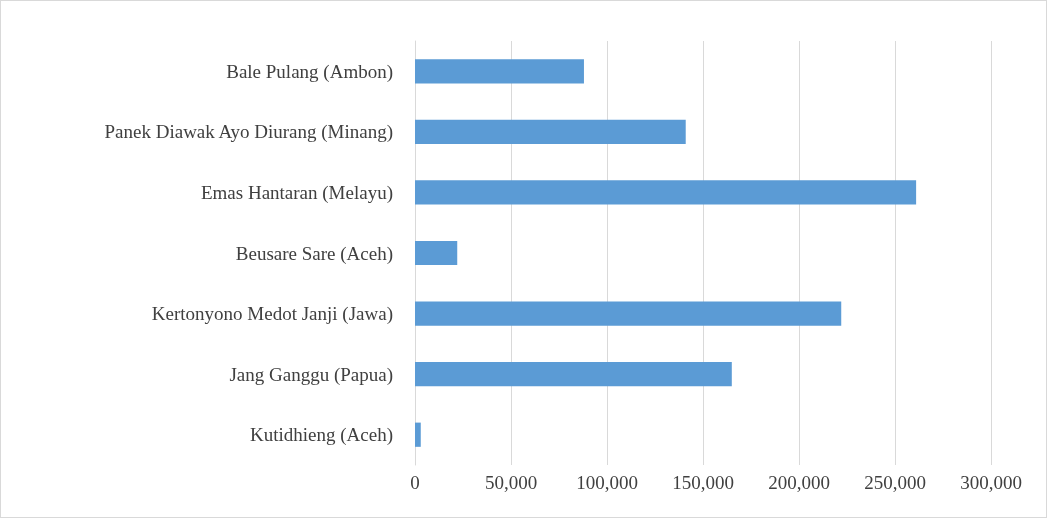  I want to click on x-tick-label: 150,000, so click(703, 482).